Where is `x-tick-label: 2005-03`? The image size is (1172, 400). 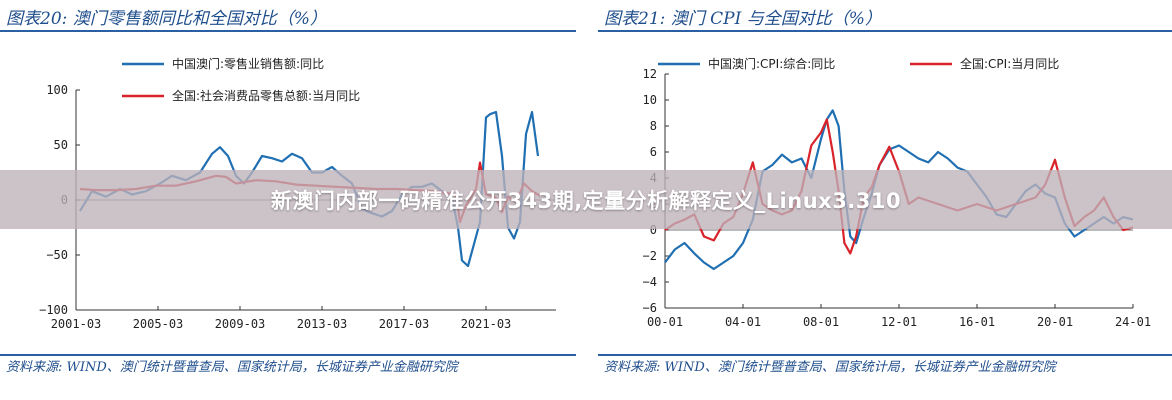
x-tick-label: 2005-03 is located at coordinates (158, 324).